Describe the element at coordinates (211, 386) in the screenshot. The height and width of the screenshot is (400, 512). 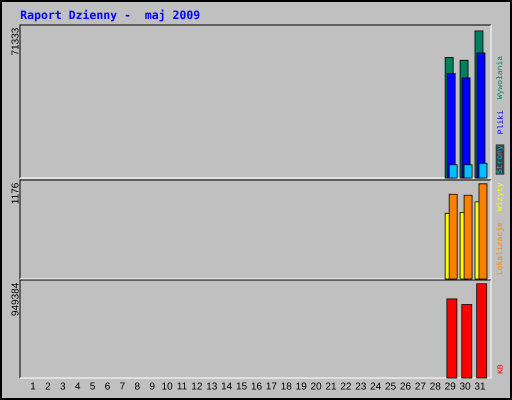
I see `x-tick-label: 13` at that location.